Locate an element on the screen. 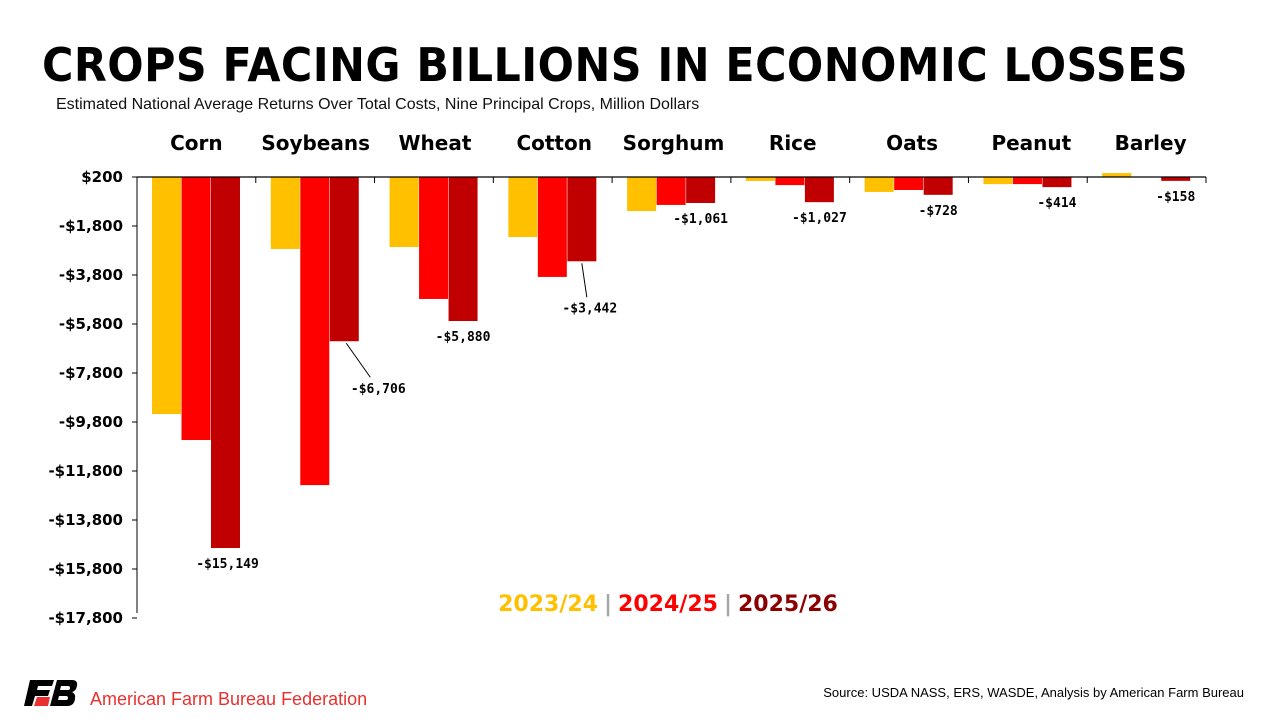 The width and height of the screenshot is (1280, 720). data-label: -$3,442 is located at coordinates (589, 308).